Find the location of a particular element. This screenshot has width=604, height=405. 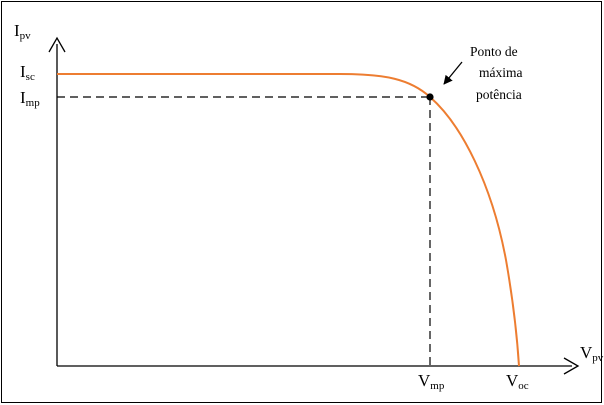

y-axis-label: Ipv is located at coordinates (22, 31).